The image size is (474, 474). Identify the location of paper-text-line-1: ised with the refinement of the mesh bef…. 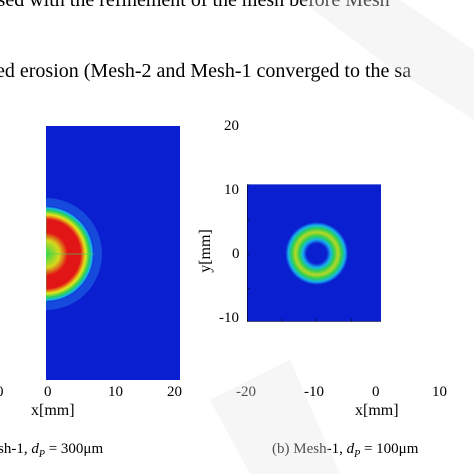
(195, 5).